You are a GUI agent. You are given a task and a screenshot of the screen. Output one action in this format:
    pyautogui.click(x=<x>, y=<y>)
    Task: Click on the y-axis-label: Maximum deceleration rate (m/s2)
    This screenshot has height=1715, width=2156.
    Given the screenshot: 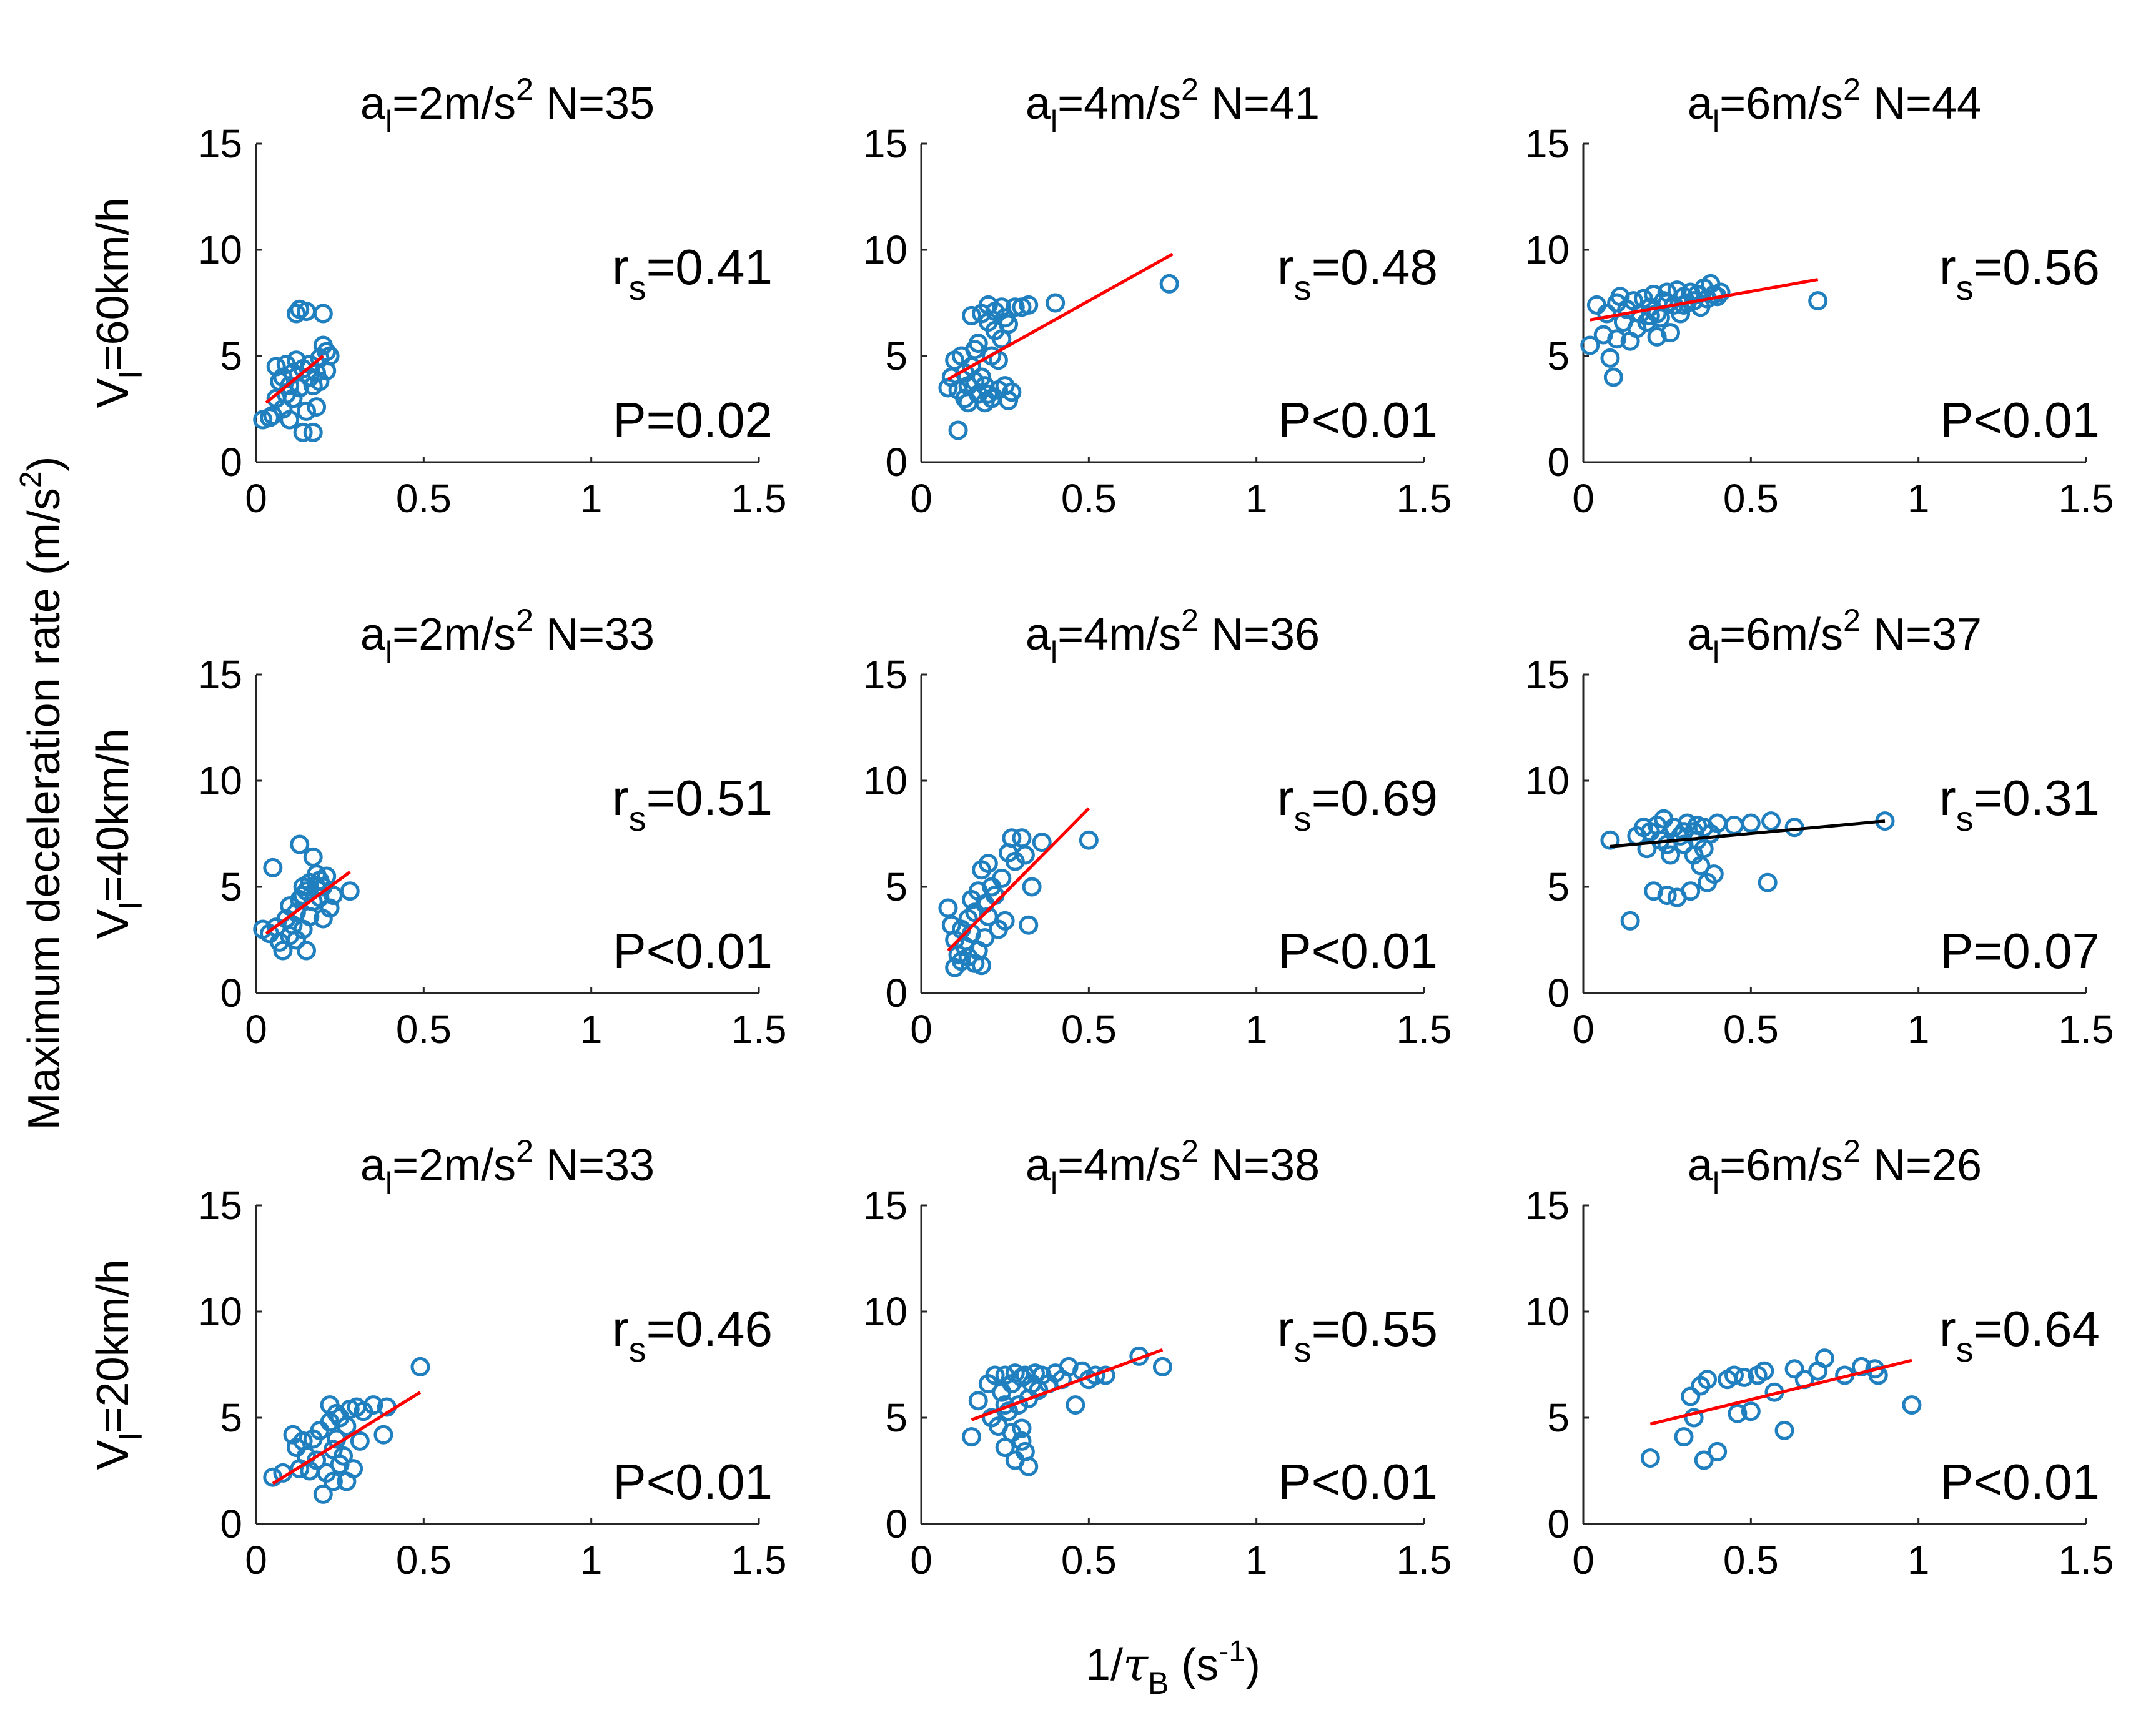 What is the action you would take?
    pyautogui.click(x=41, y=793)
    